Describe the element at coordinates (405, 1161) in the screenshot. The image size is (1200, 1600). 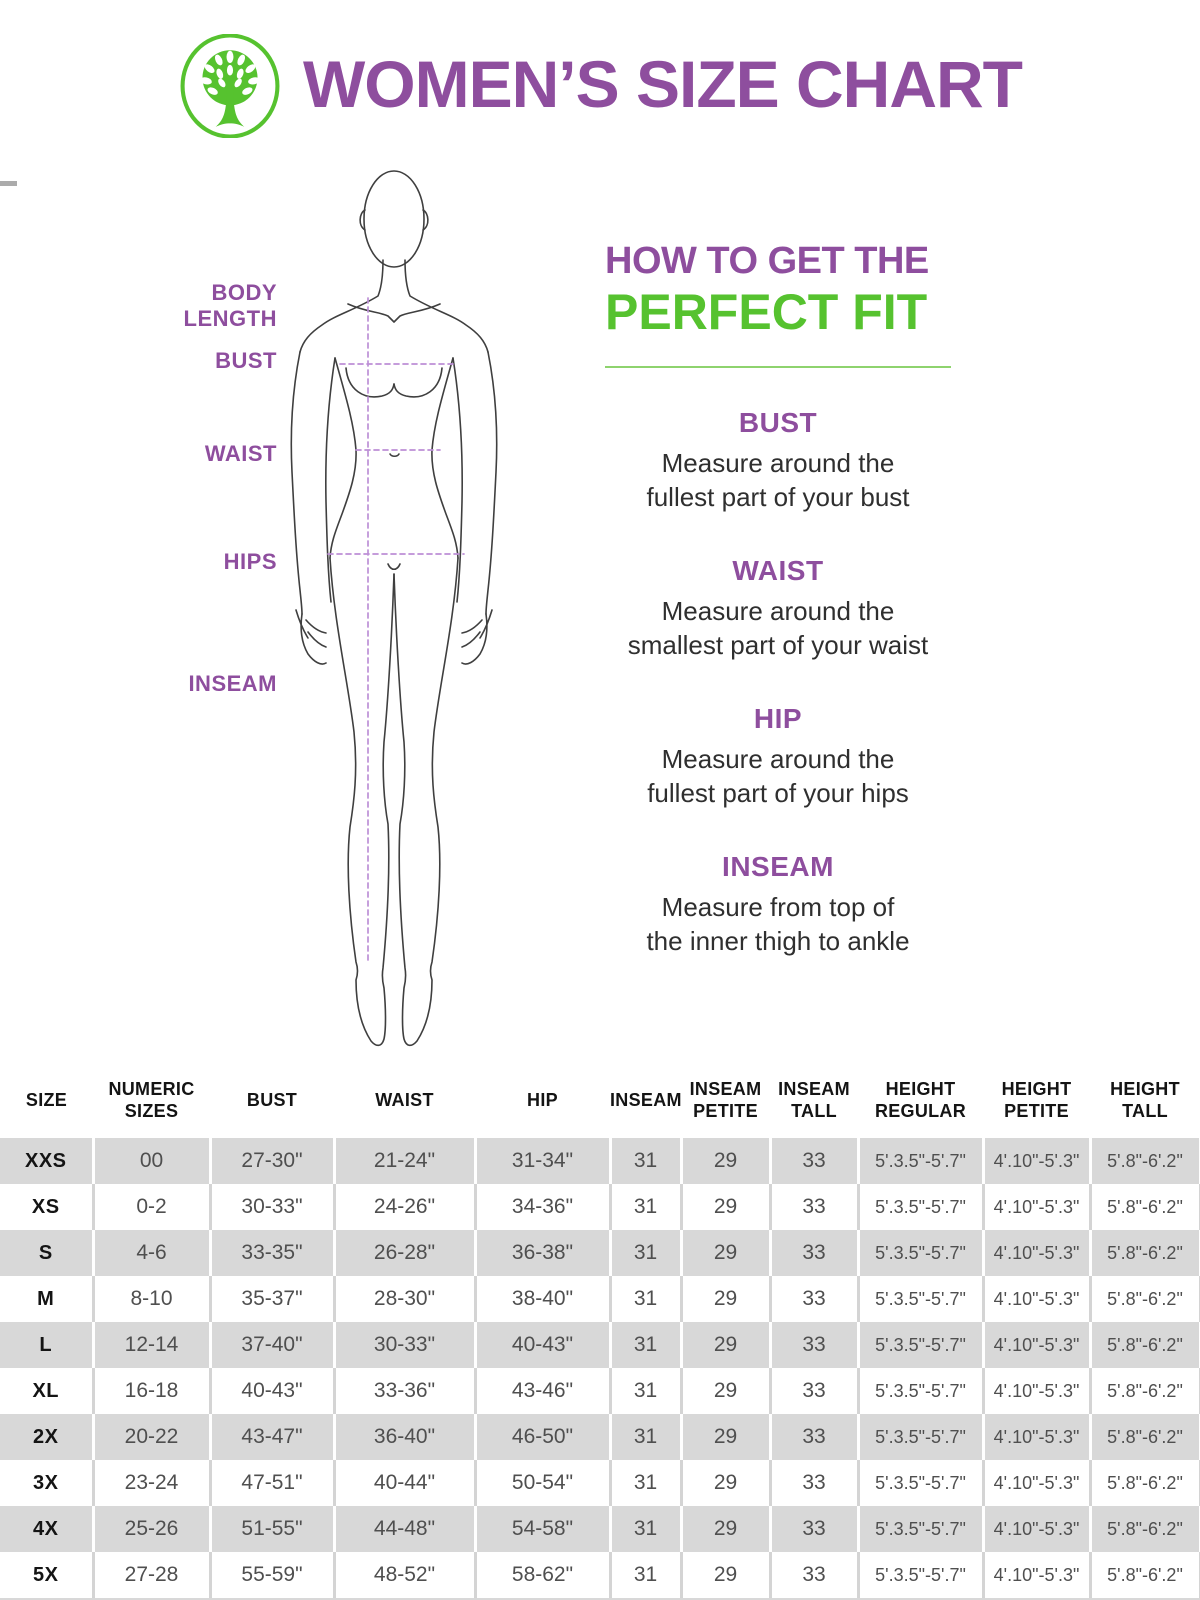
I see `value-cell: 21-24"` at that location.